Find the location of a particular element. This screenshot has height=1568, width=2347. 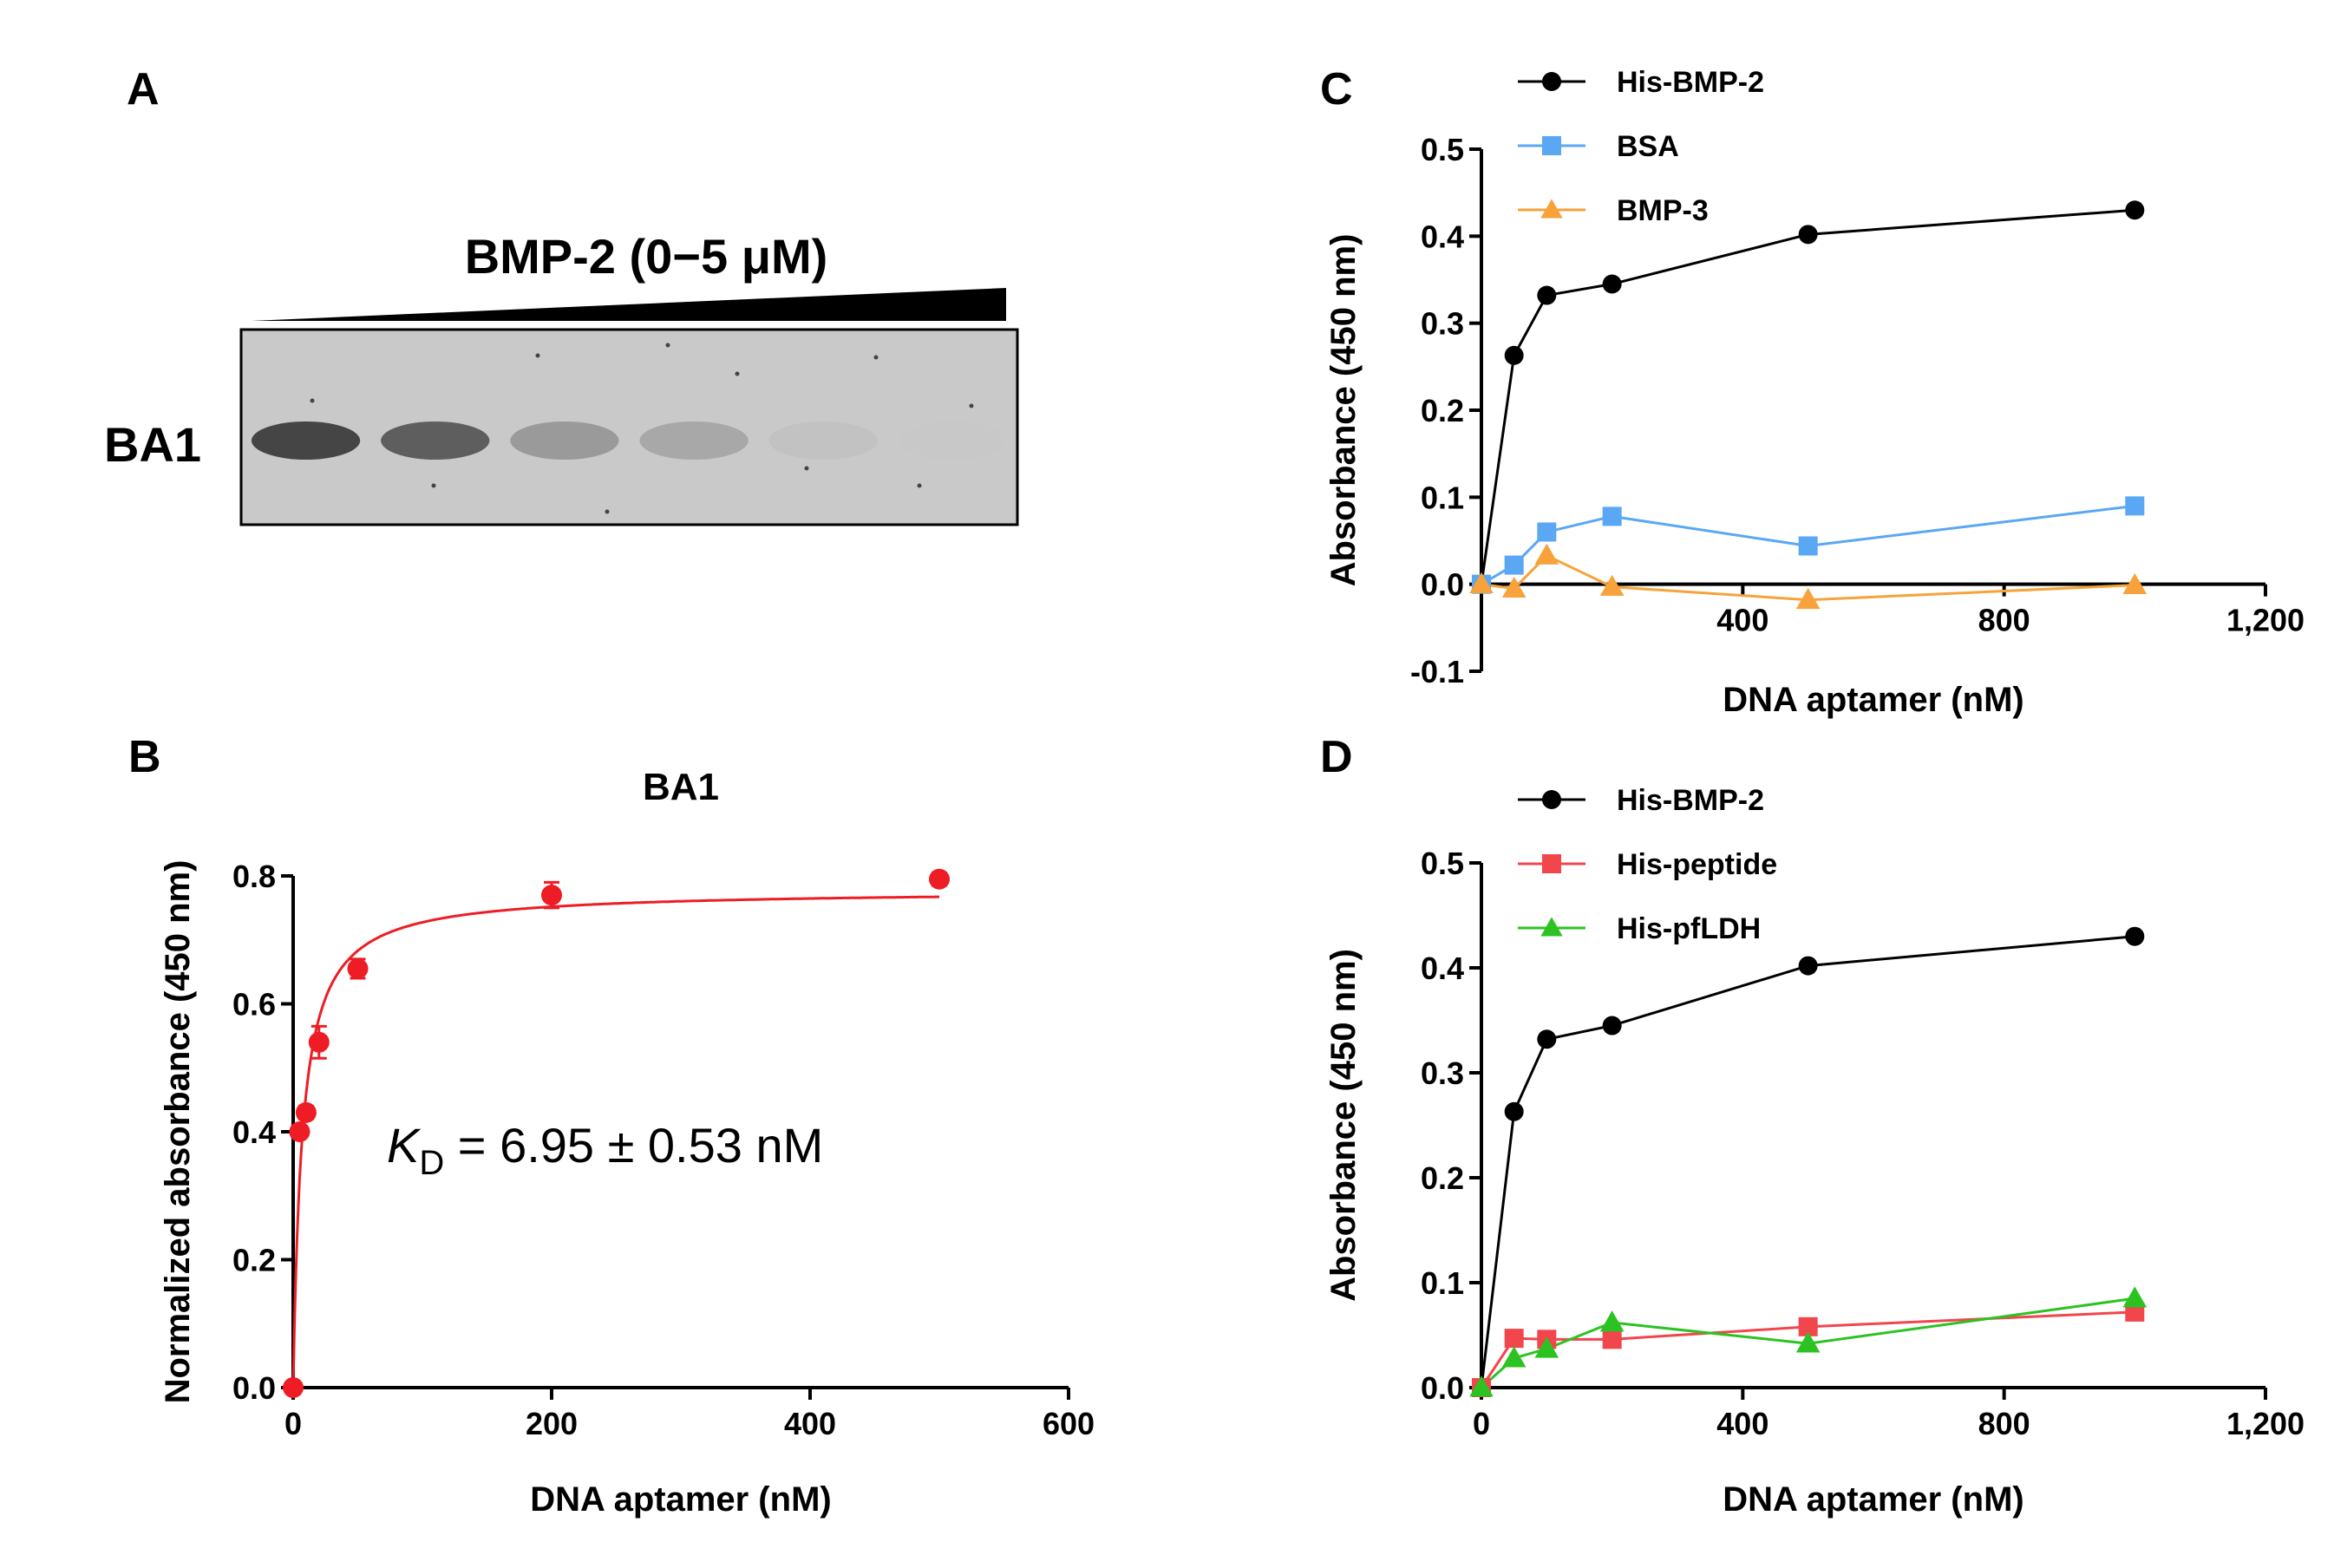

gel-border is located at coordinates (629, 427).